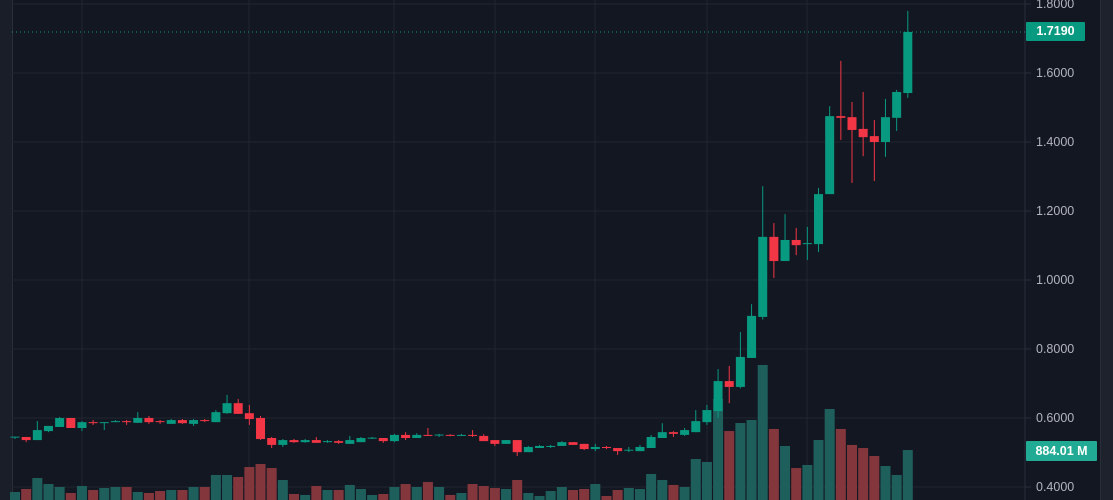 The image size is (1113, 500). What do you see at coordinates (1055, 31) in the screenshot?
I see `last-price-label: 1.7190` at bounding box center [1055, 31].